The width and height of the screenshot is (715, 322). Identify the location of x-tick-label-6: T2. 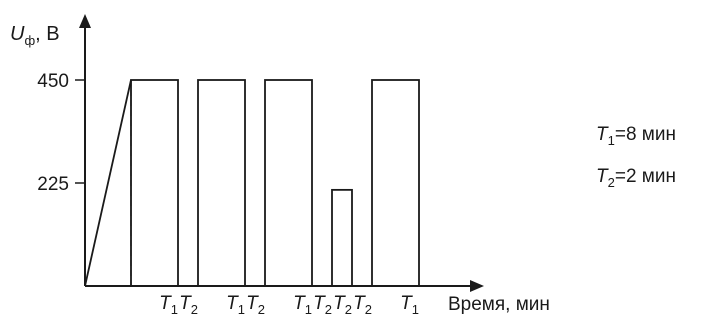
(342, 305).